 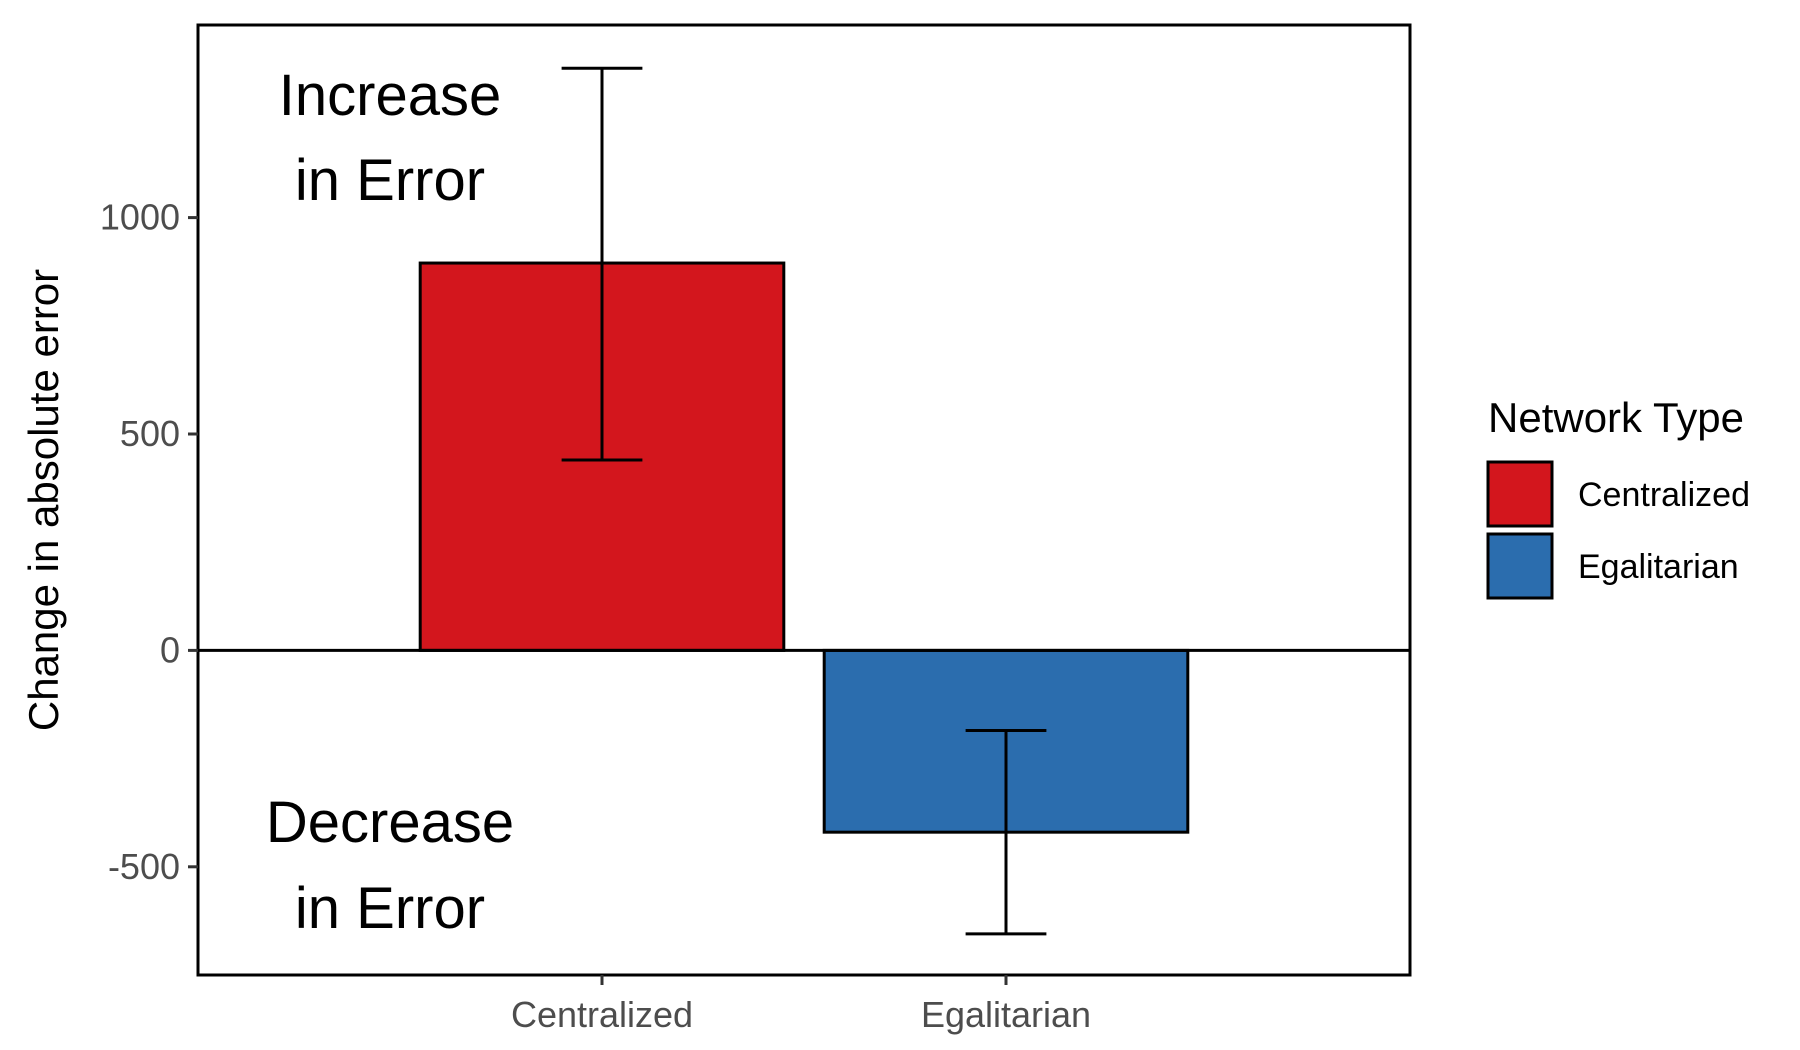 What do you see at coordinates (43, 500) in the screenshot?
I see `y-axis-title: Change in absolute error` at bounding box center [43, 500].